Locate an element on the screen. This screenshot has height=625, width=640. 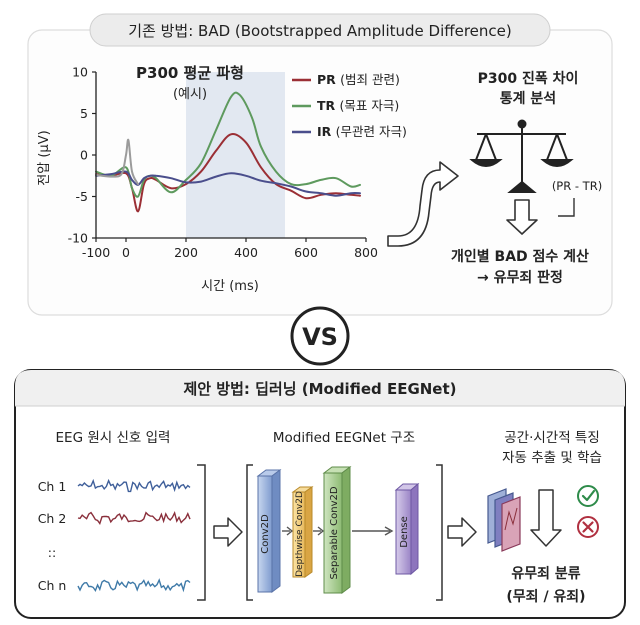
chart-series is located at coordinates (228, 152).